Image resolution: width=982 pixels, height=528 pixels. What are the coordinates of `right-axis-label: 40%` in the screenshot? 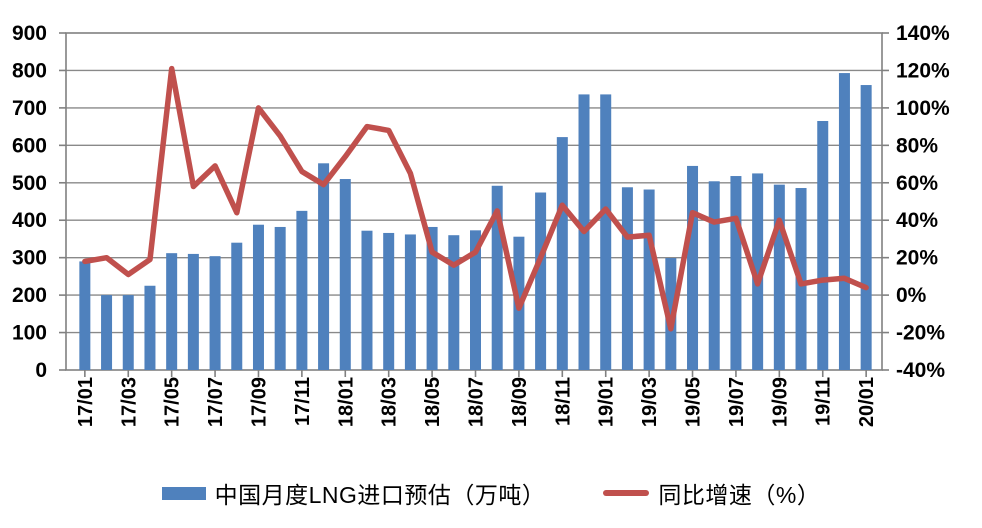 It's located at (917, 220).